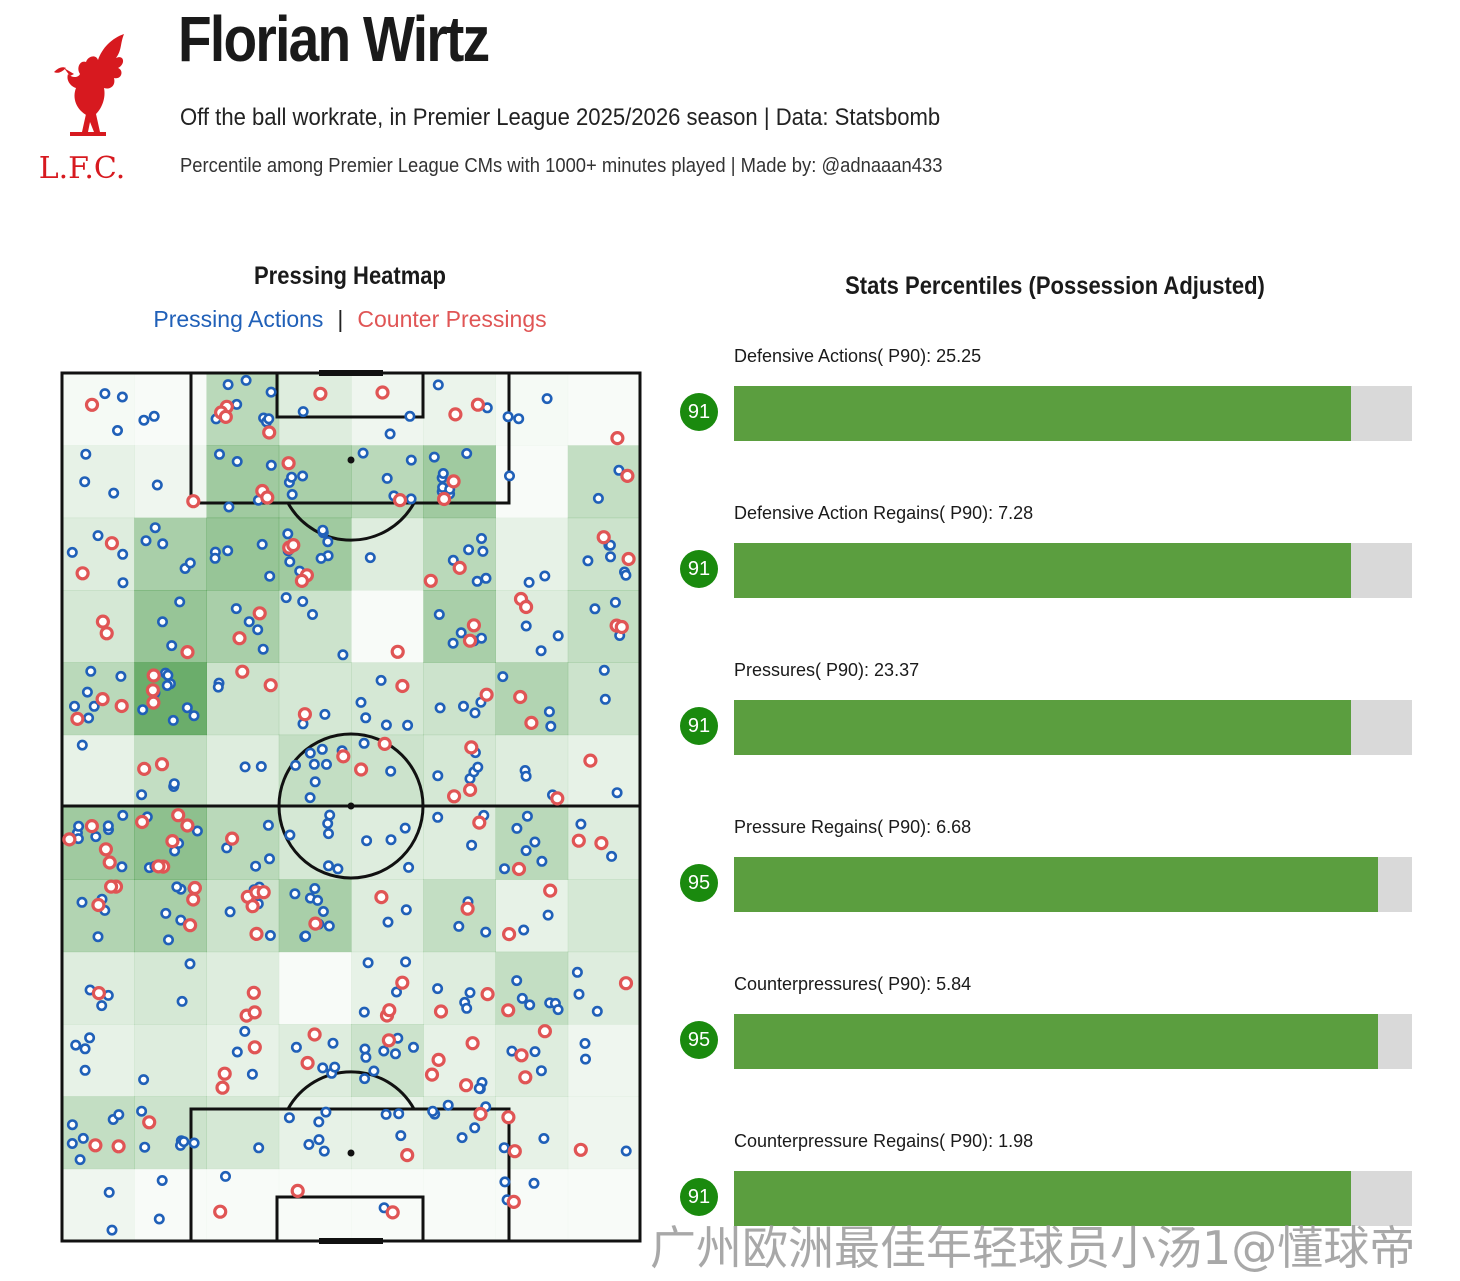 The width and height of the screenshot is (1460, 1281). I want to click on stat-label: Pressures( P90): 23.37, so click(827, 670).